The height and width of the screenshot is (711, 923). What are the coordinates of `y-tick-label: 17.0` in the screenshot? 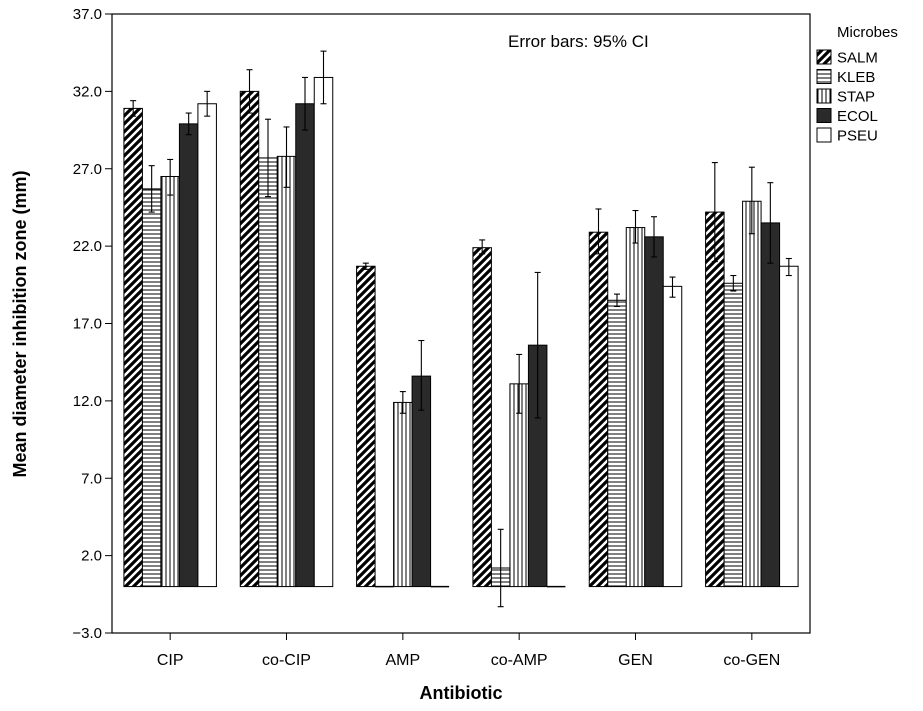 It's located at (87, 324).